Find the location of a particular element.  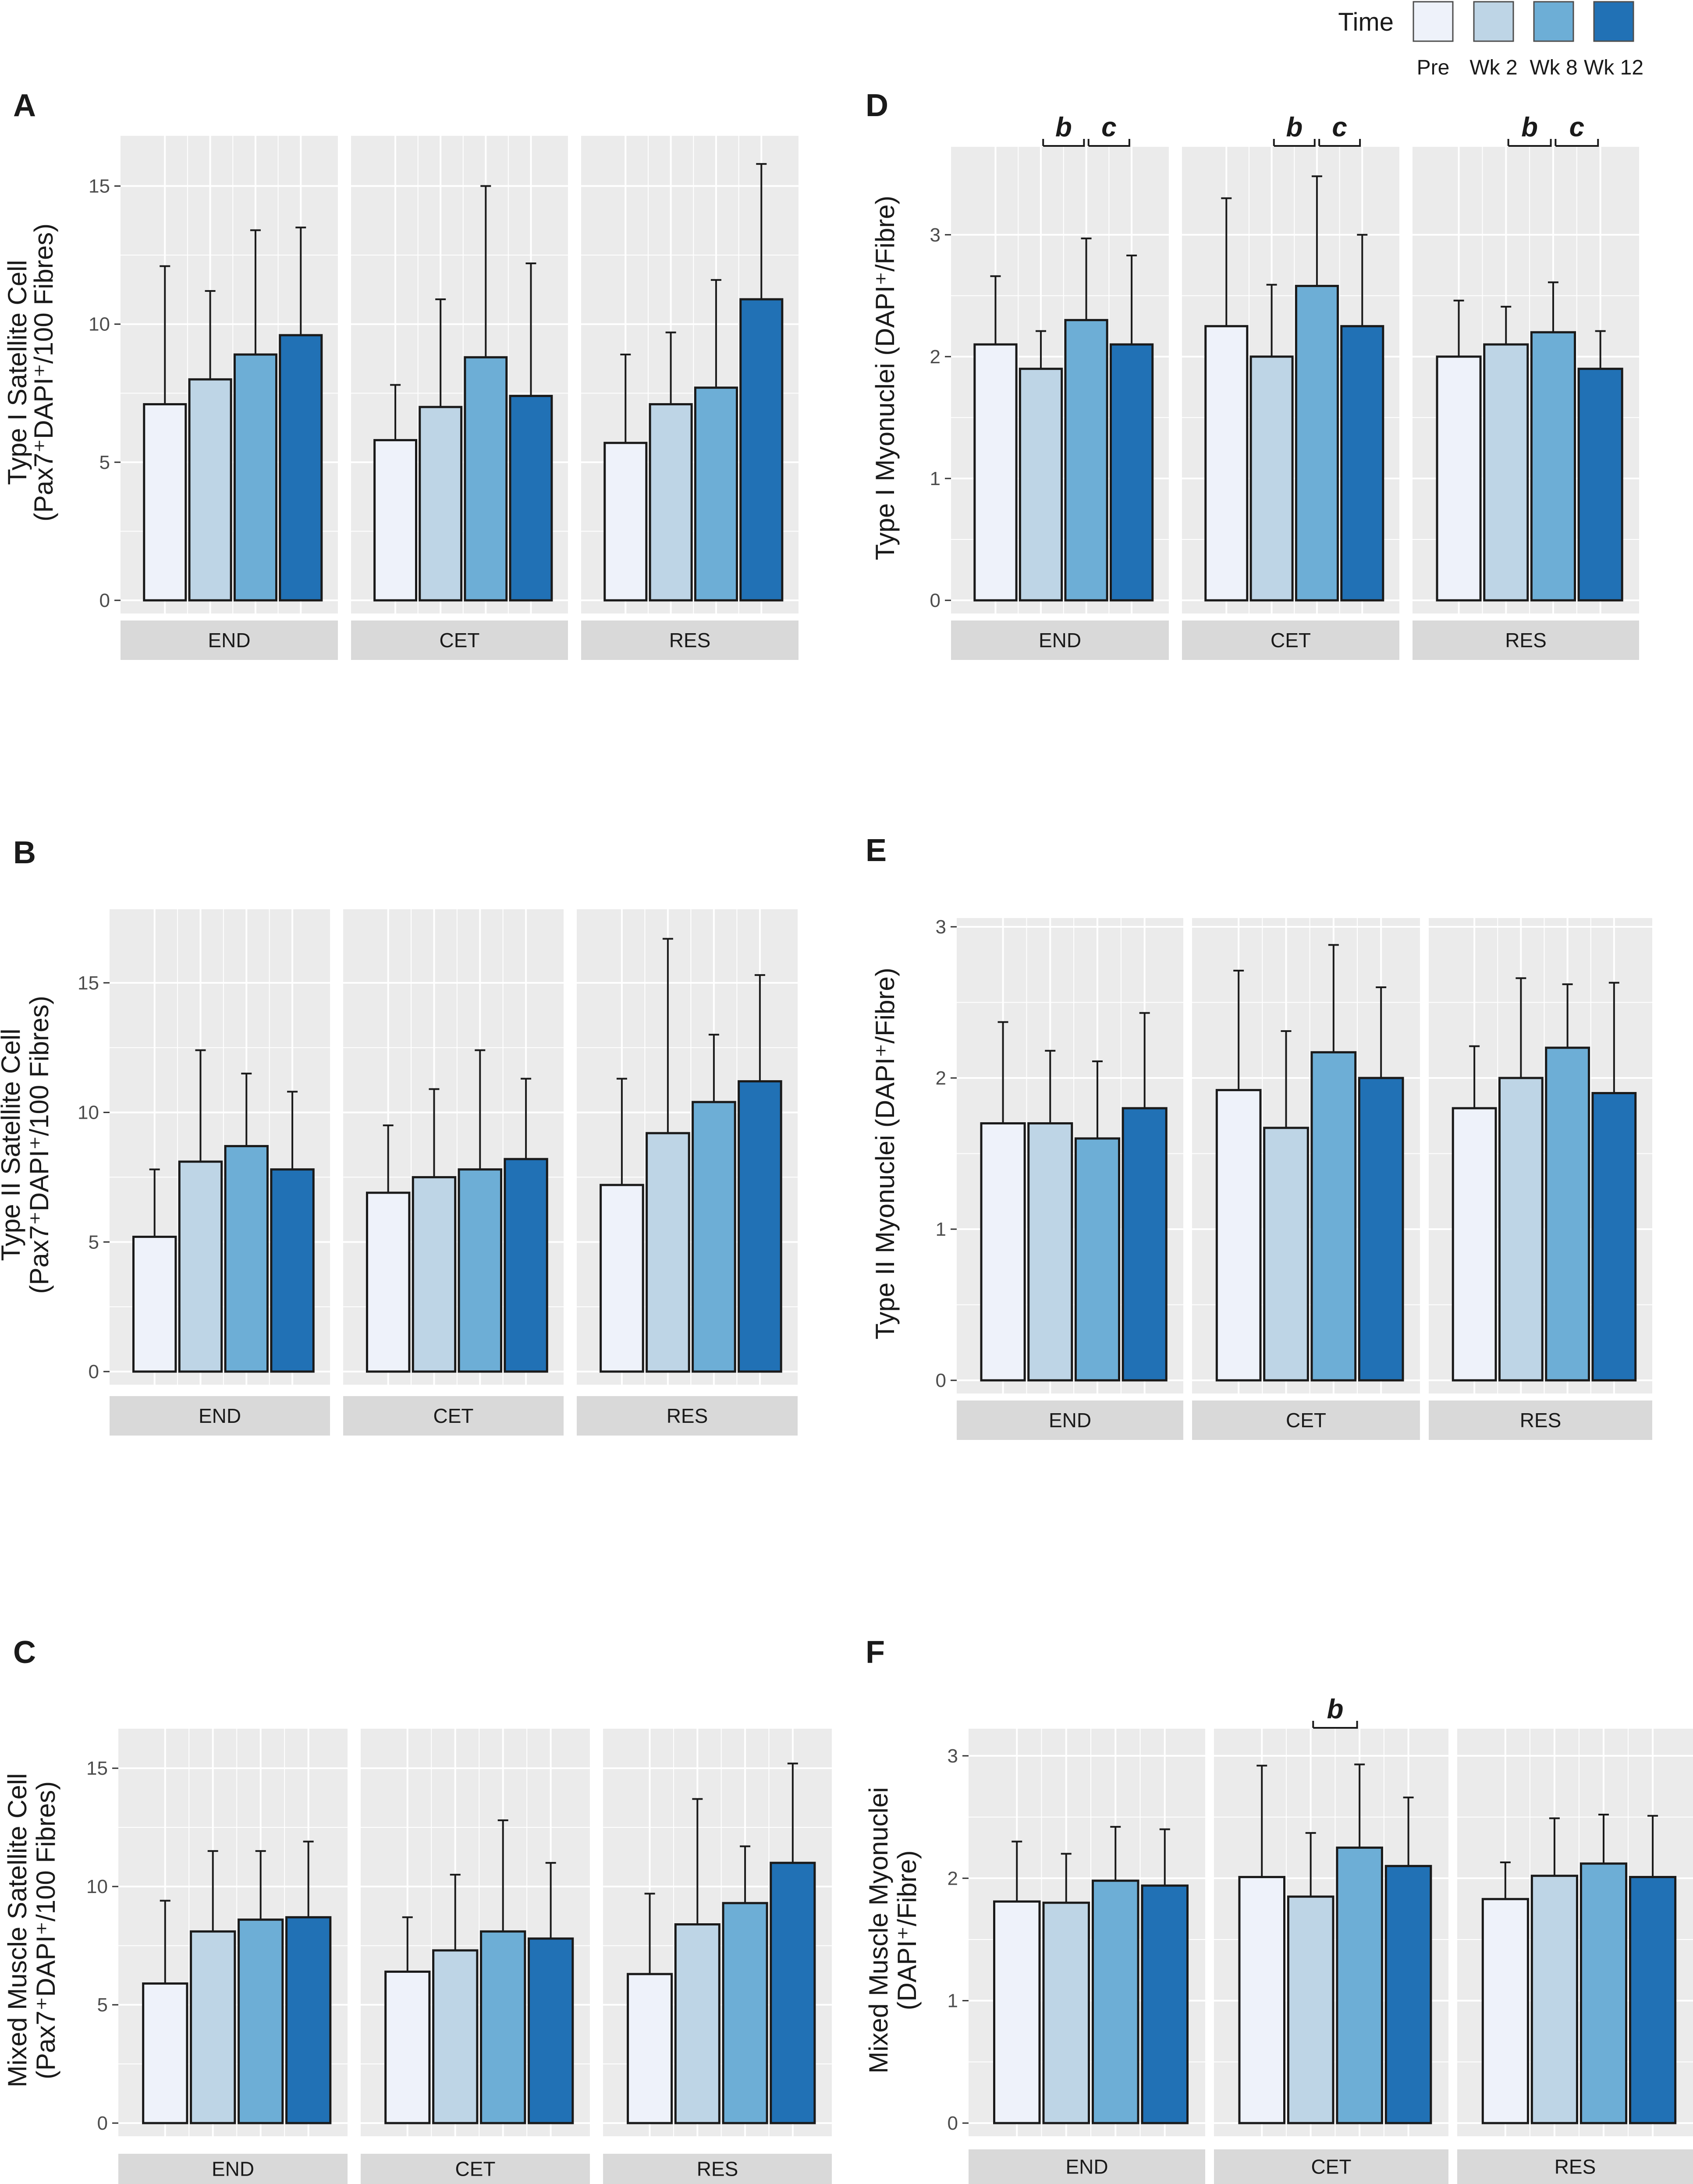

facet-end: END is located at coordinates (1060, 403).